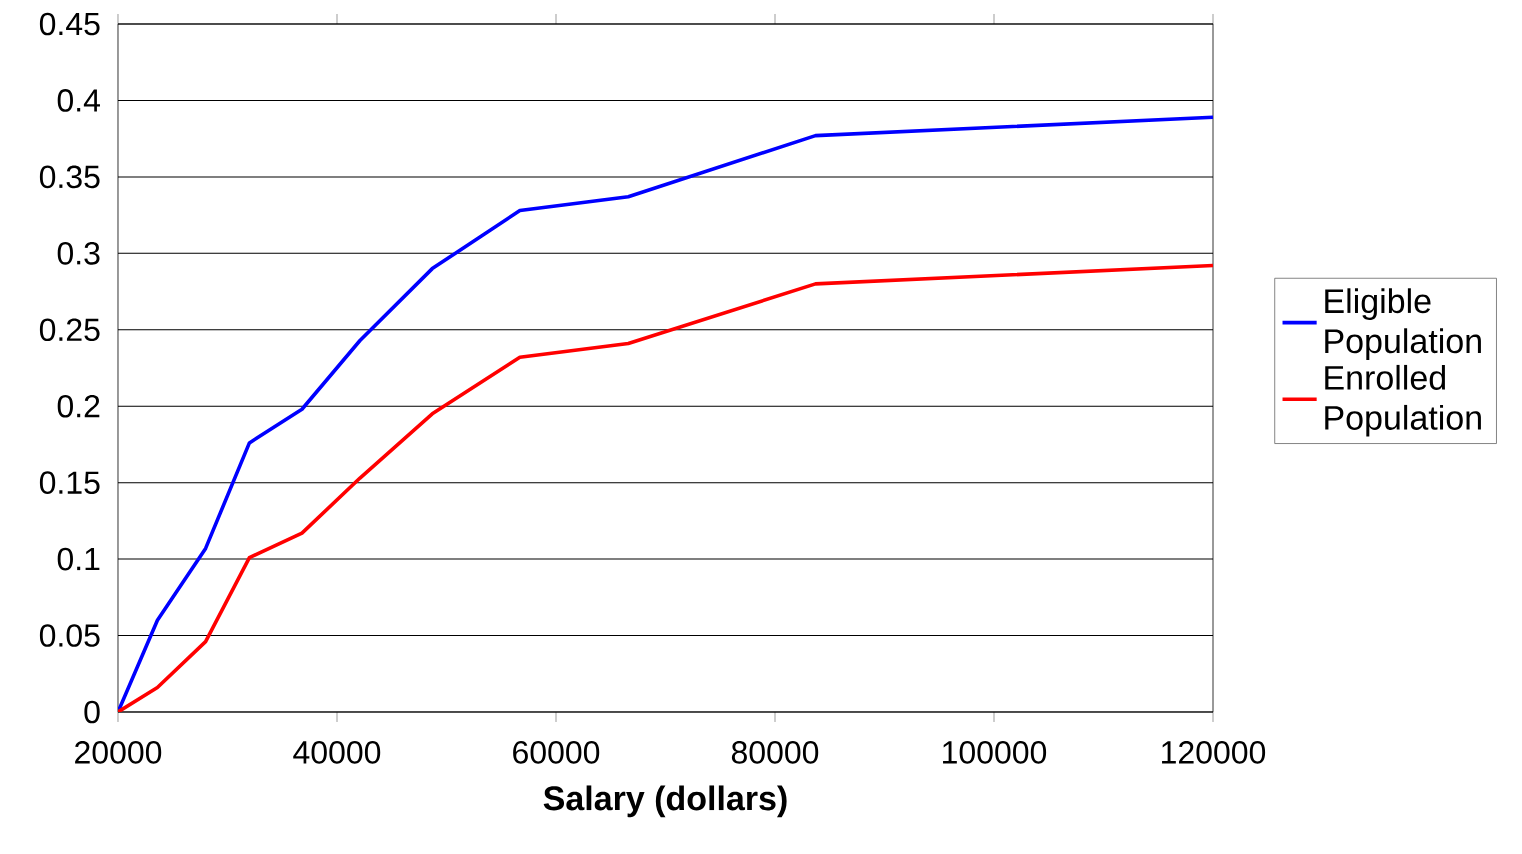 Image resolution: width=1522 pixels, height=854 pixels. What do you see at coordinates (118, 752) in the screenshot?
I see `x-tick-label: 20000` at bounding box center [118, 752].